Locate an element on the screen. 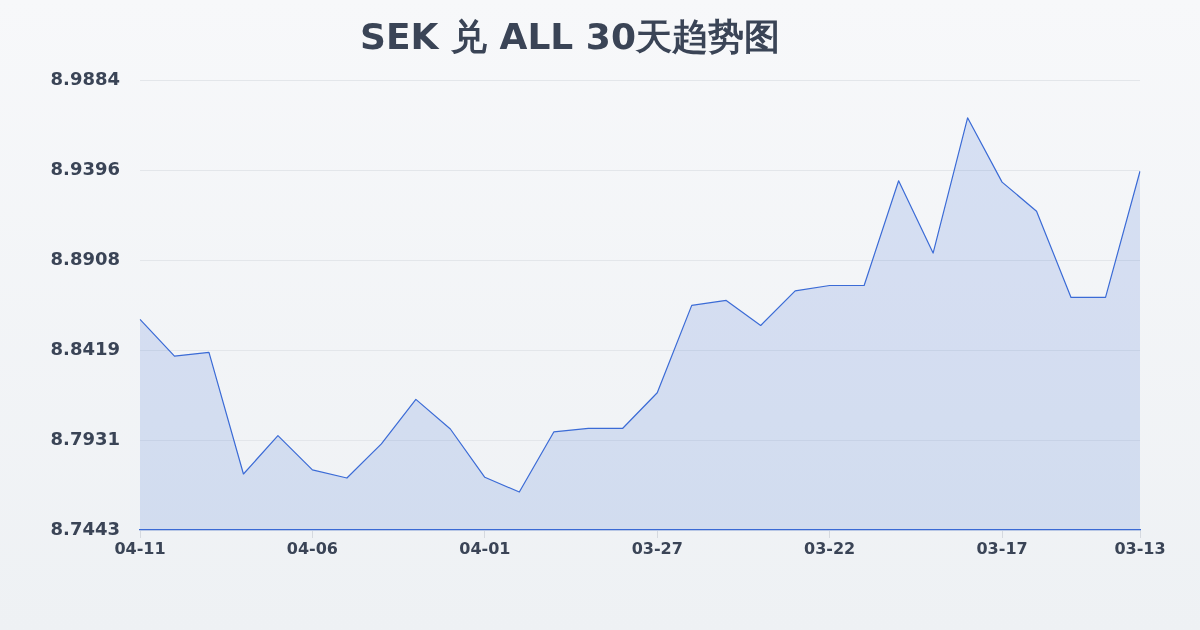 This screenshot has width=1200, height=630. y-tick-label: 8.7443 is located at coordinates (85, 528).